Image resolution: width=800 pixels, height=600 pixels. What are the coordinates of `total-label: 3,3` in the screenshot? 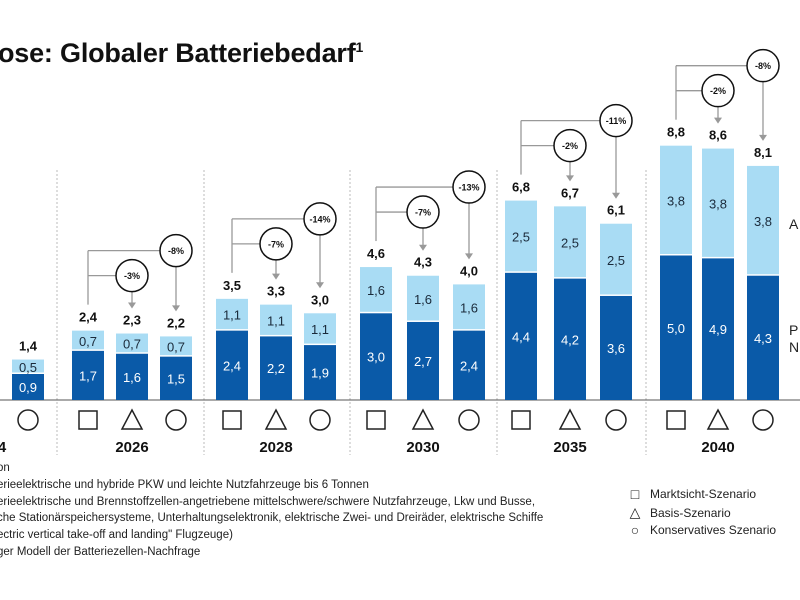 It's located at (276, 291).